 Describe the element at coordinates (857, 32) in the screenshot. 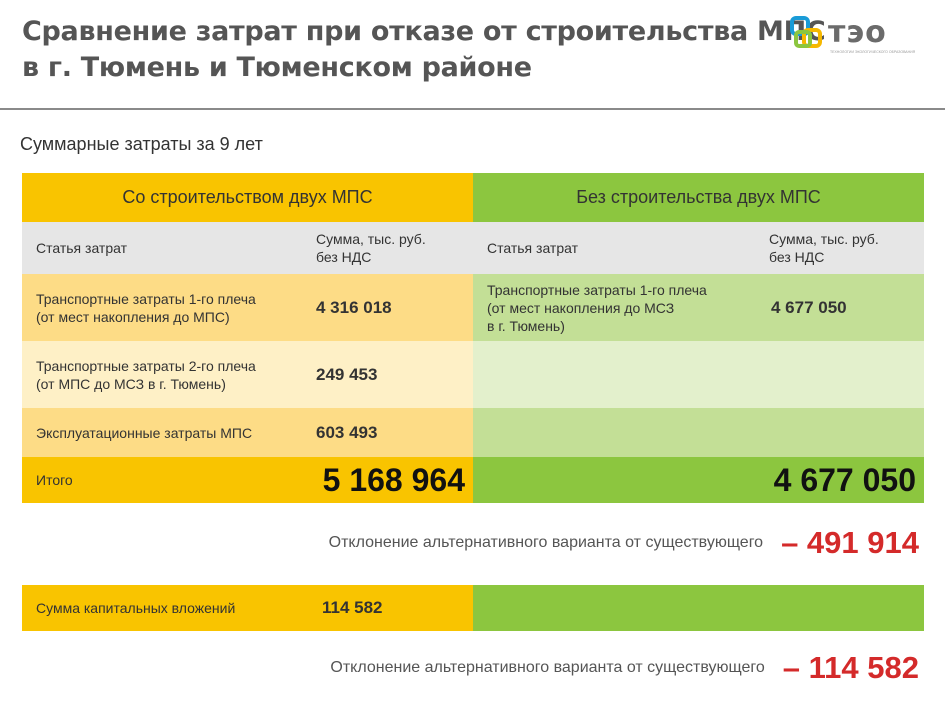

I see `logo-text: тэо` at that location.